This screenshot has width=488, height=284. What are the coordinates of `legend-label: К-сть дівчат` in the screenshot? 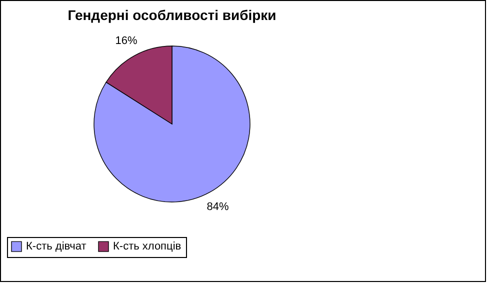 It's located at (56, 246).